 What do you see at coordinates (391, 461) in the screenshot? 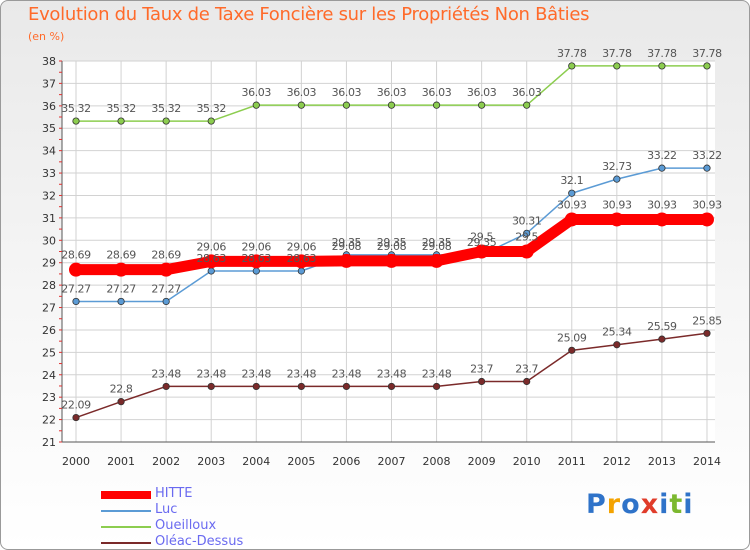
I see `x-tick-label: 2007` at bounding box center [391, 461].